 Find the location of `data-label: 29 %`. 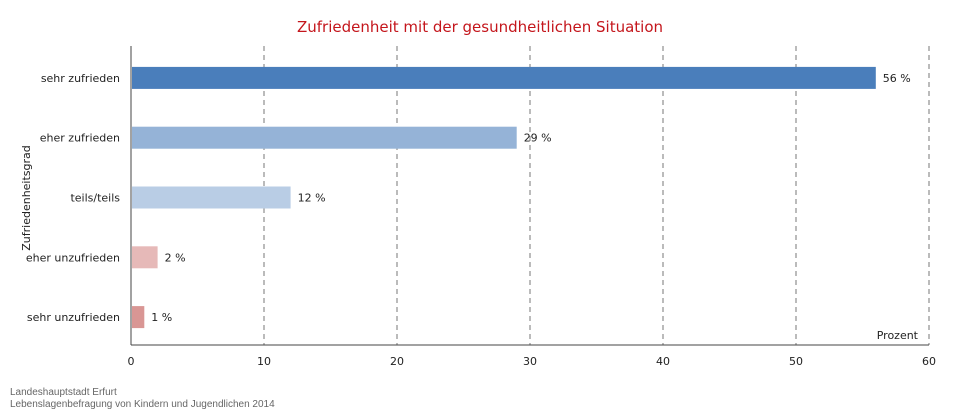

data-label: 29 % is located at coordinates (538, 138).